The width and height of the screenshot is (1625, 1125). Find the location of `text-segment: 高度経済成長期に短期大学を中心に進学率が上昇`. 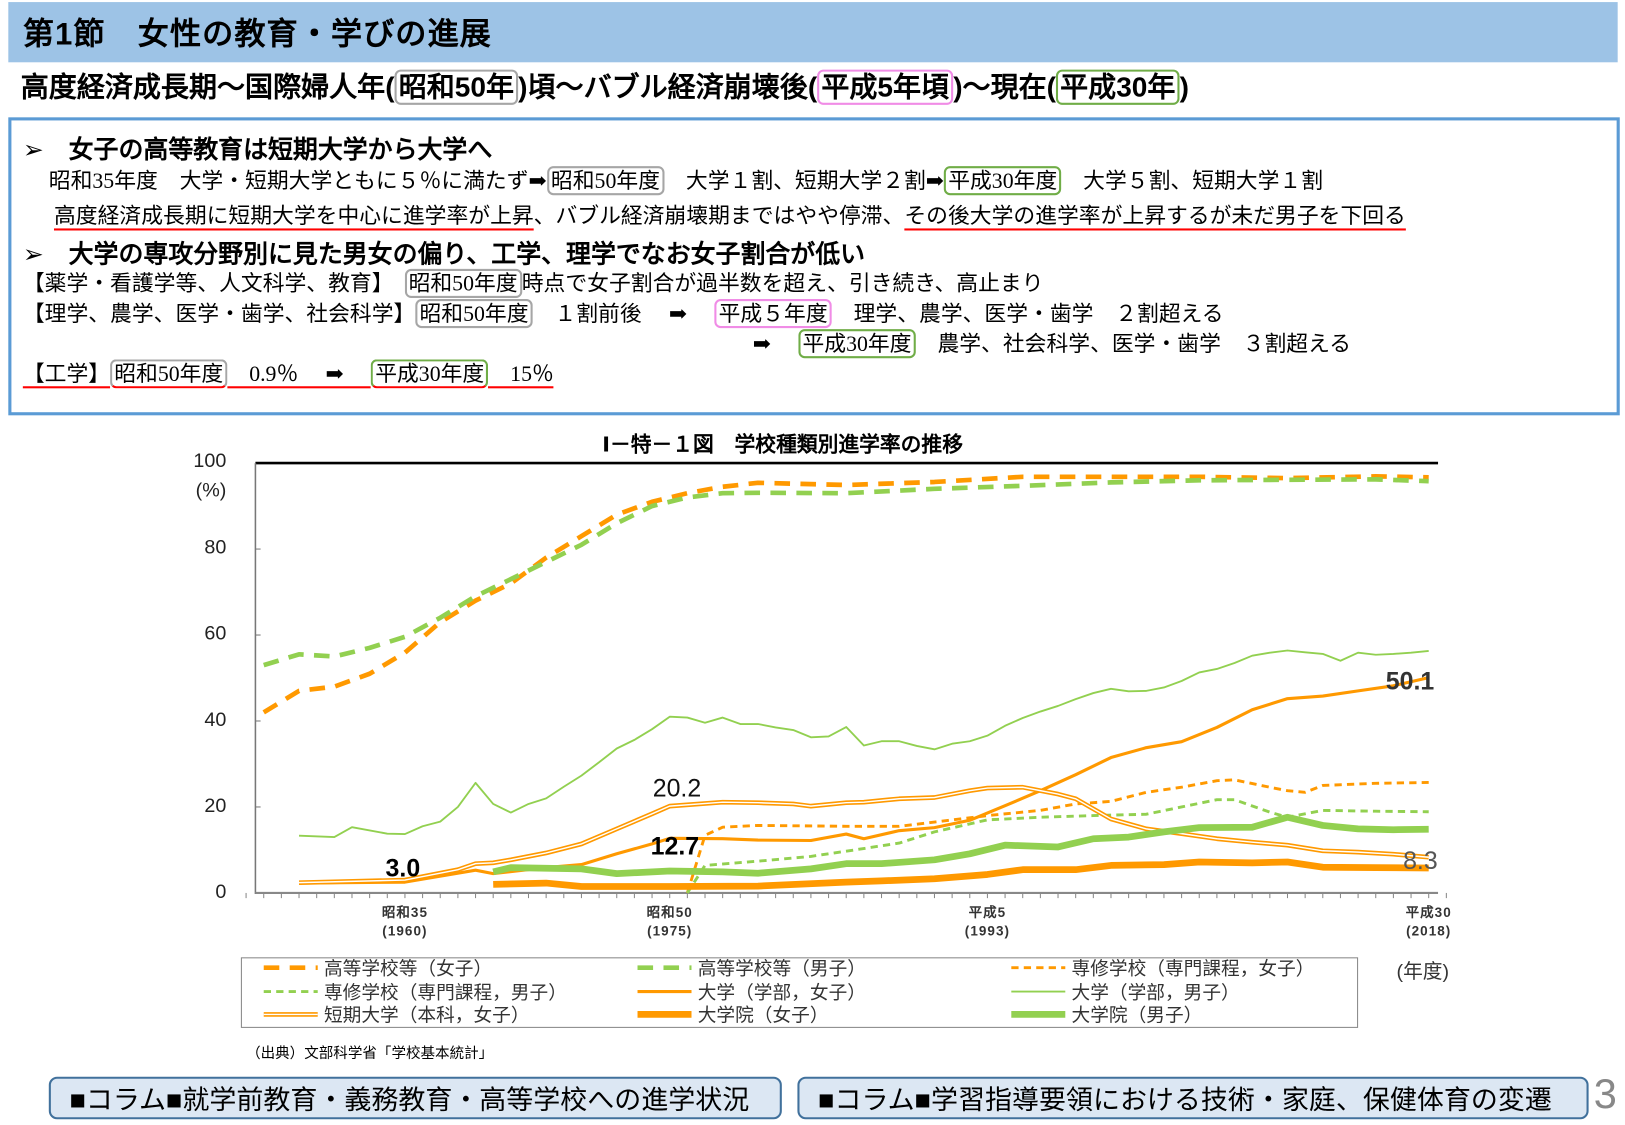

text-segment: 高度経済成長期に短期大学を中心に進学率が上昇 is located at coordinates (293, 217).